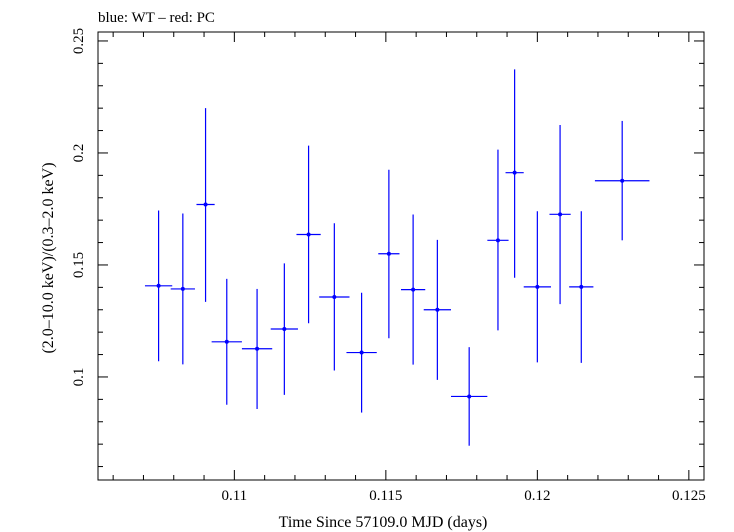  What do you see at coordinates (79, 41) in the screenshot?
I see `y-tick-label: 0.25` at bounding box center [79, 41].